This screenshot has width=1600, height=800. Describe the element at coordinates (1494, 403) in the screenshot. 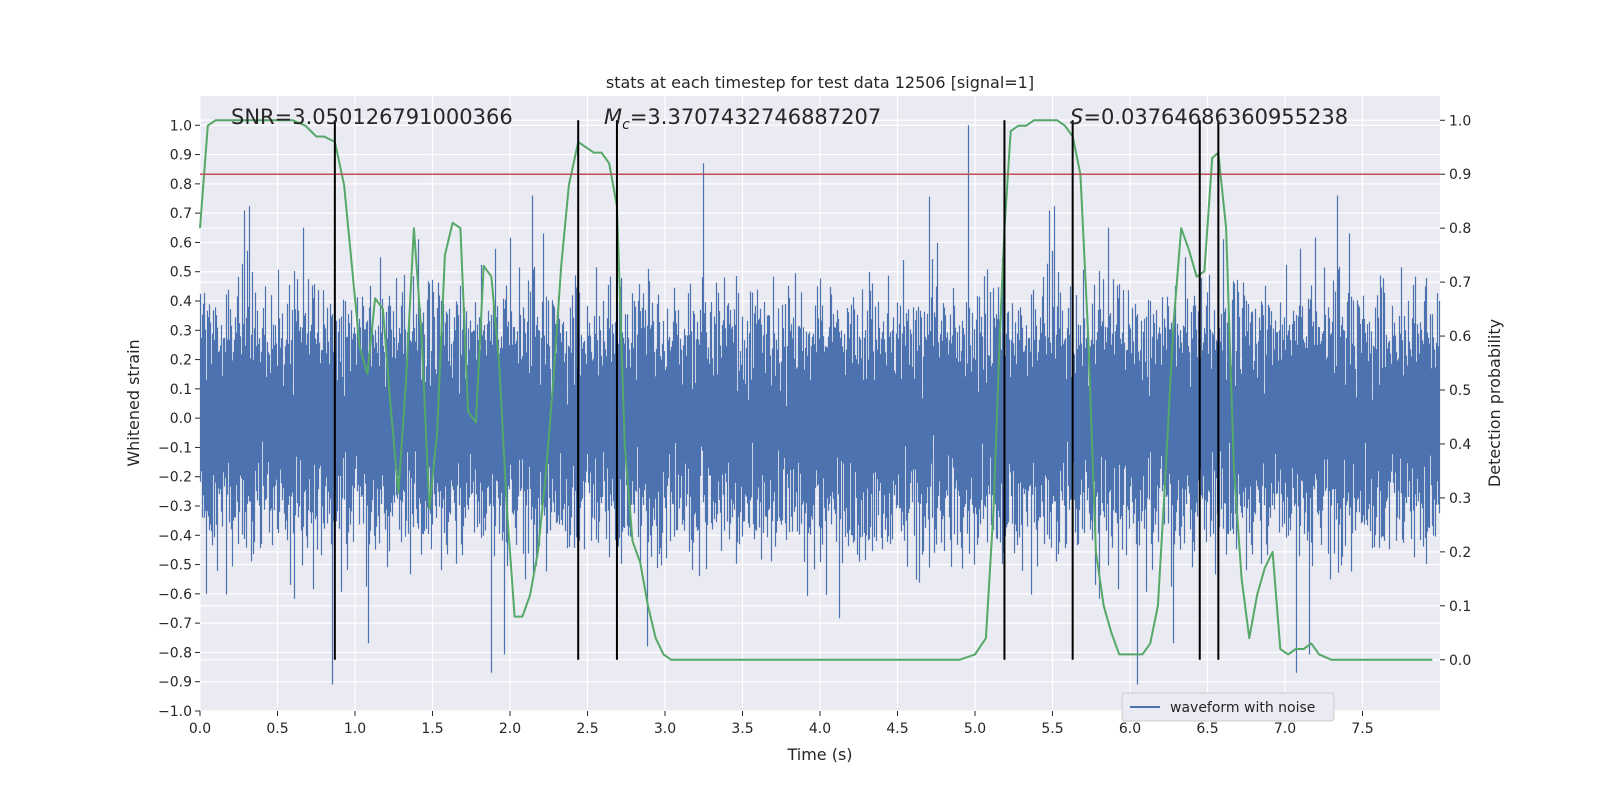

I see `y2-axis-label: Detection probability` at that location.